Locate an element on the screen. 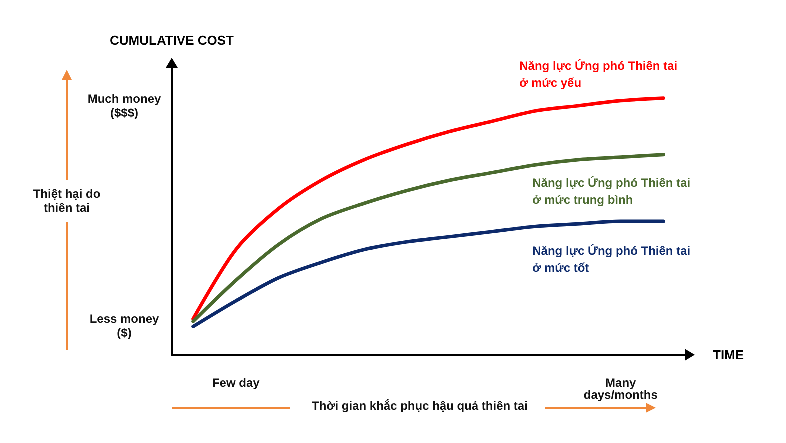  x-tick-label: Few day is located at coordinates (236, 383).